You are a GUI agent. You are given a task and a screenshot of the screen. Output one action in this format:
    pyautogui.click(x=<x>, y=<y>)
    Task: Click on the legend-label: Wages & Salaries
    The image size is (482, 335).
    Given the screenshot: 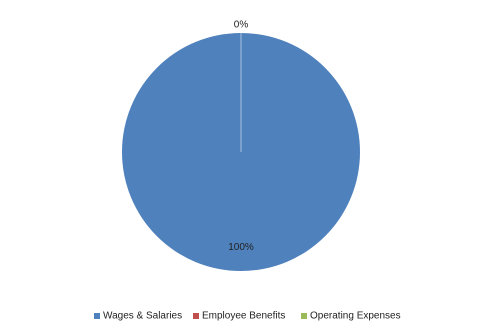 What is the action you would take?
    pyautogui.click(x=142, y=316)
    